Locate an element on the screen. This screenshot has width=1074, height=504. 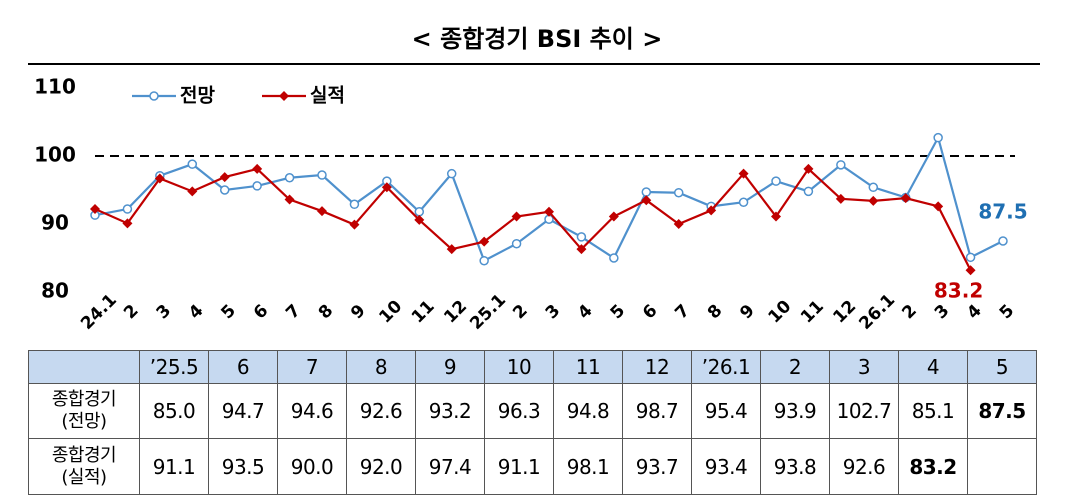
table-cell: 종합경기 (실적) is located at coordinates (84, 466).